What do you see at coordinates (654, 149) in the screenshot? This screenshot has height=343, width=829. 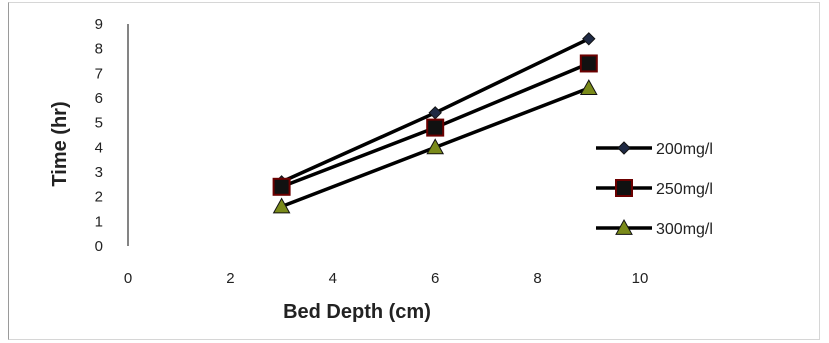 I see `legend-item: 200mg/l` at bounding box center [654, 149].